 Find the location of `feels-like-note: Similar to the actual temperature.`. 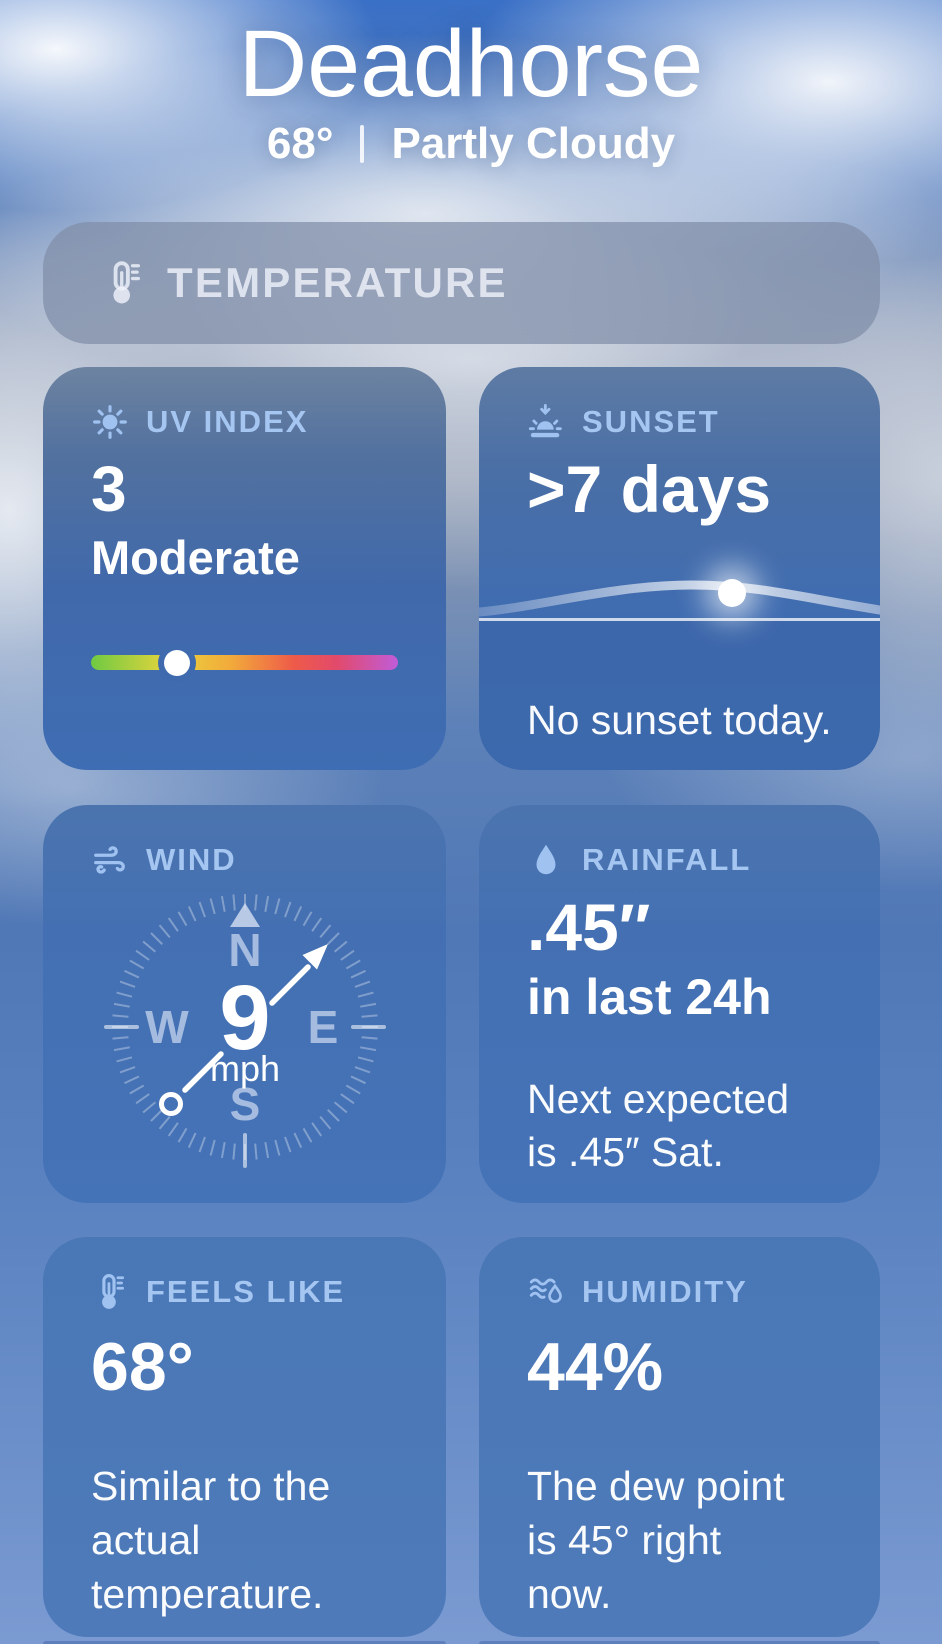

feels-like-note: Similar to the actual temperature. is located at coordinates (211, 1540).